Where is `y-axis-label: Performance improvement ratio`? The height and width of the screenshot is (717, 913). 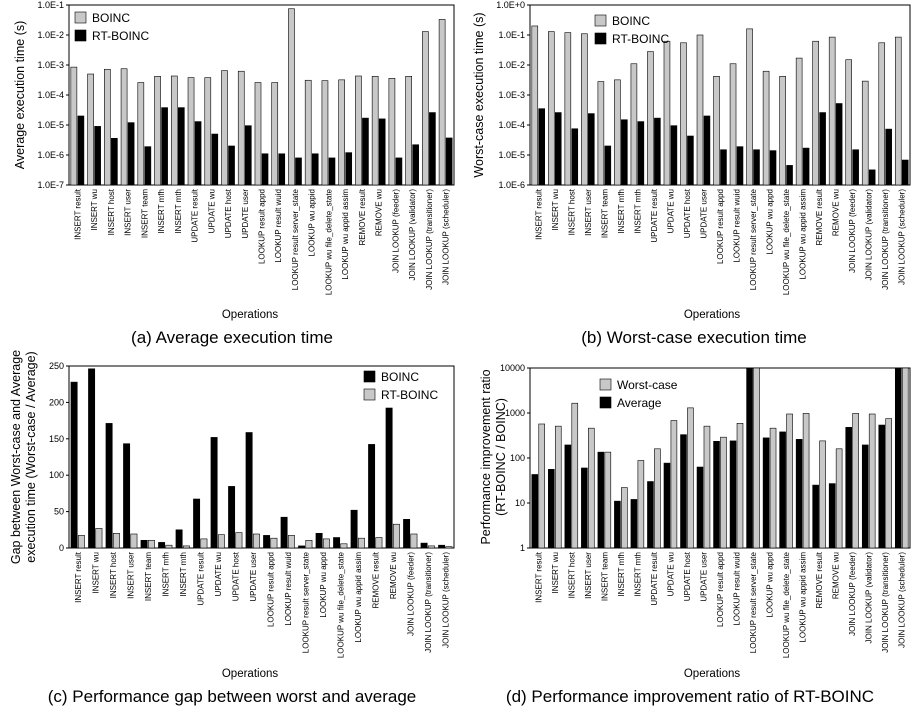 y-axis-label: Performance improvement ratio is located at coordinates (486, 456).